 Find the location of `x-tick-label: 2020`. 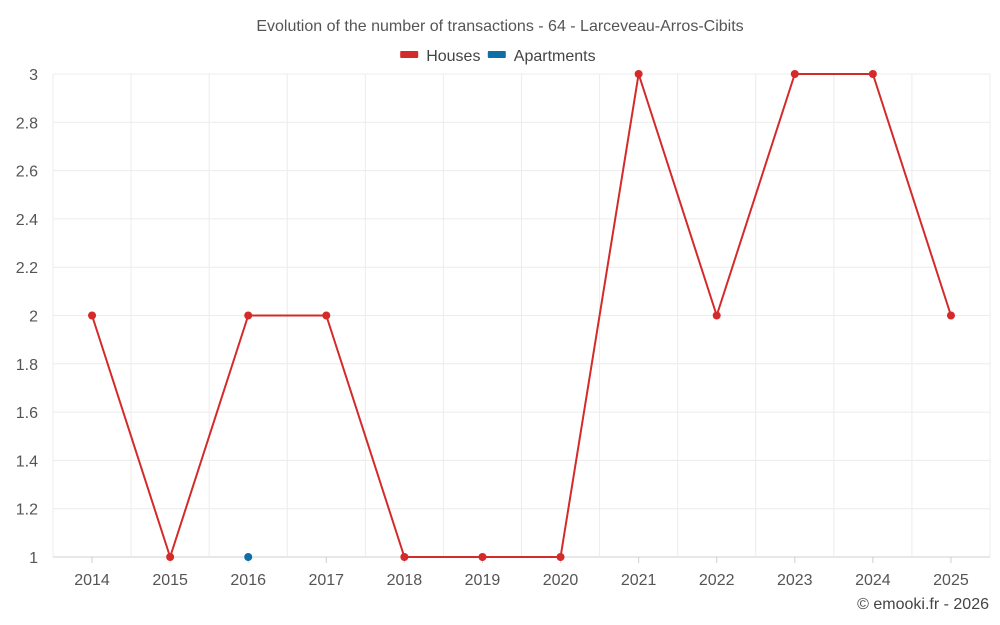

x-tick-label: 2020 is located at coordinates (561, 580).